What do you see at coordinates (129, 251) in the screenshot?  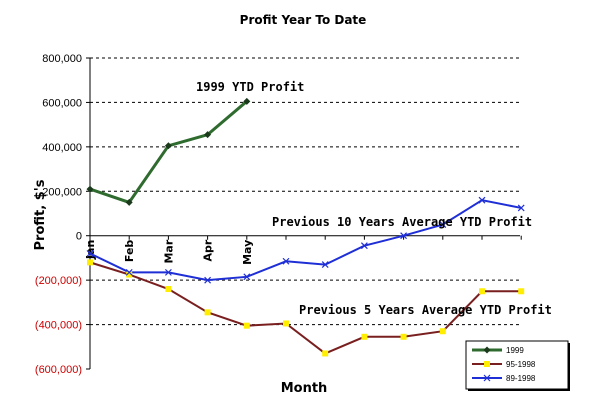 I see `month-label: Feb` at bounding box center [129, 251].